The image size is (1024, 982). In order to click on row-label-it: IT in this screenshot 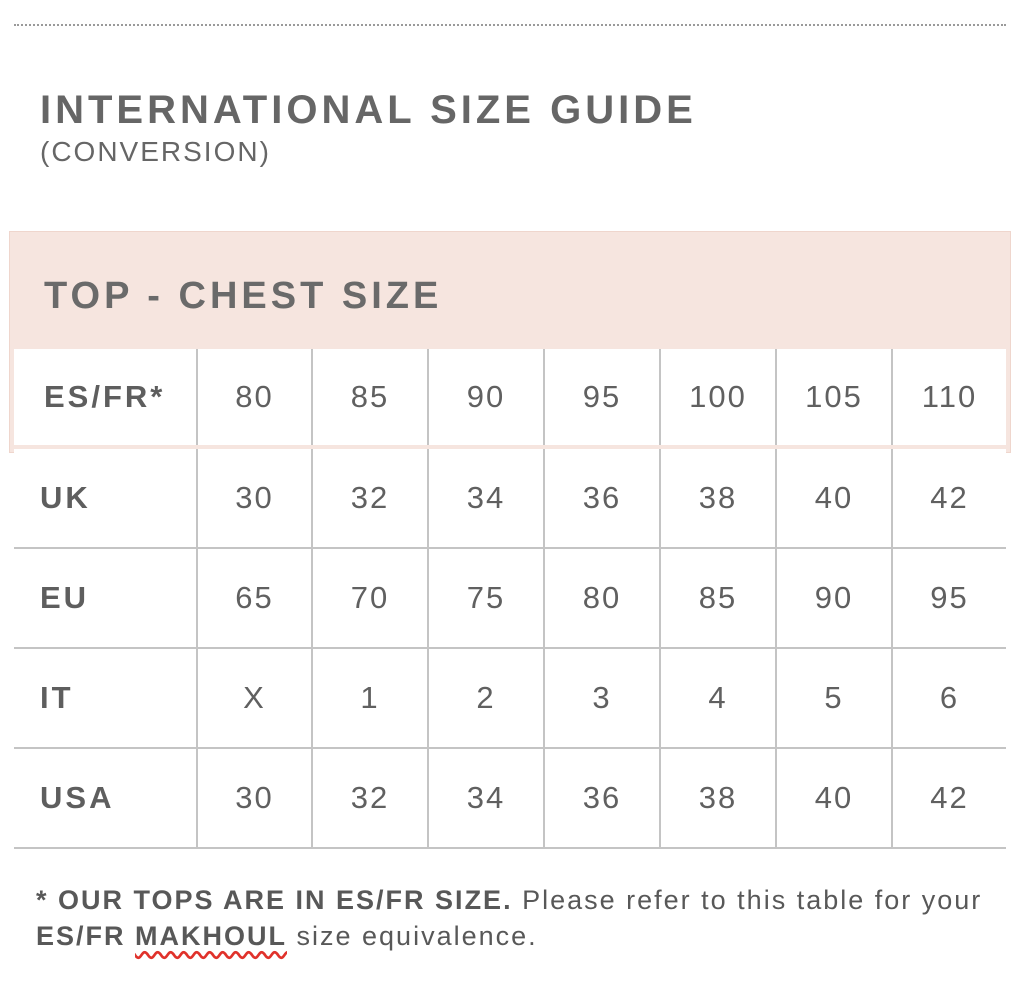, I will do `click(105, 699)`.